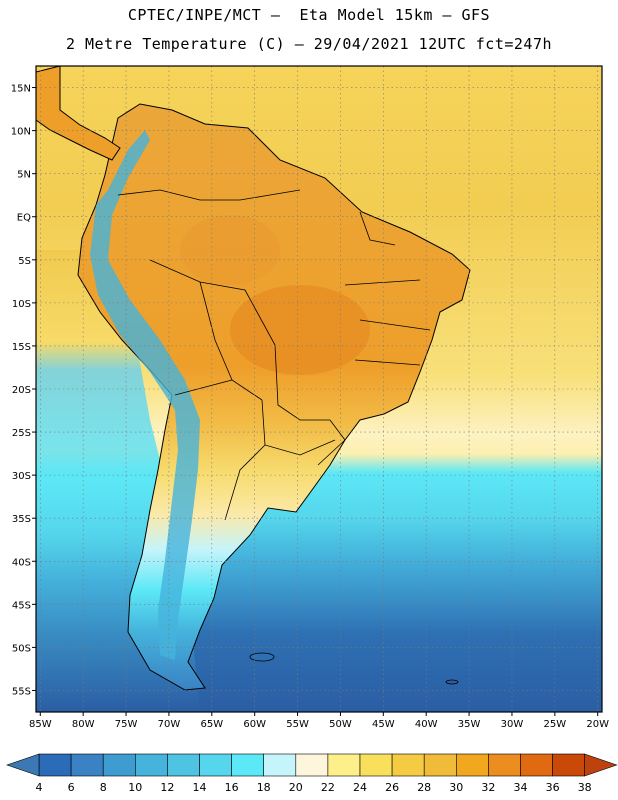  What do you see at coordinates (40, 724) in the screenshot?
I see `lon-label: 85W` at bounding box center [40, 724].